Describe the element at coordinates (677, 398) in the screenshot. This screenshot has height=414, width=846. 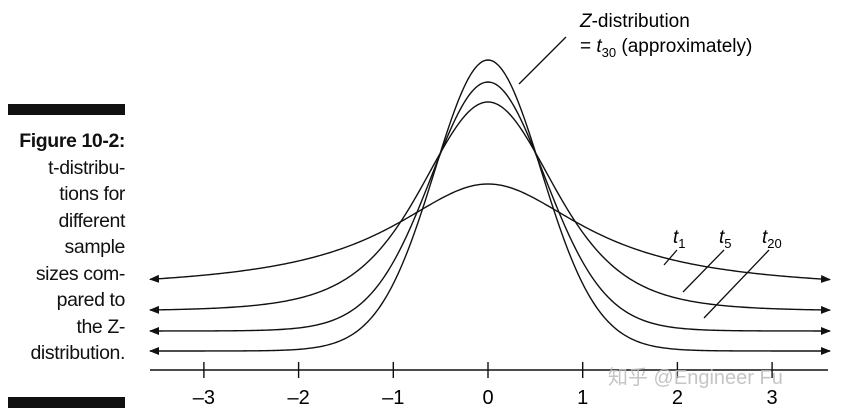
I see `x-tick-label: 2` at that location.